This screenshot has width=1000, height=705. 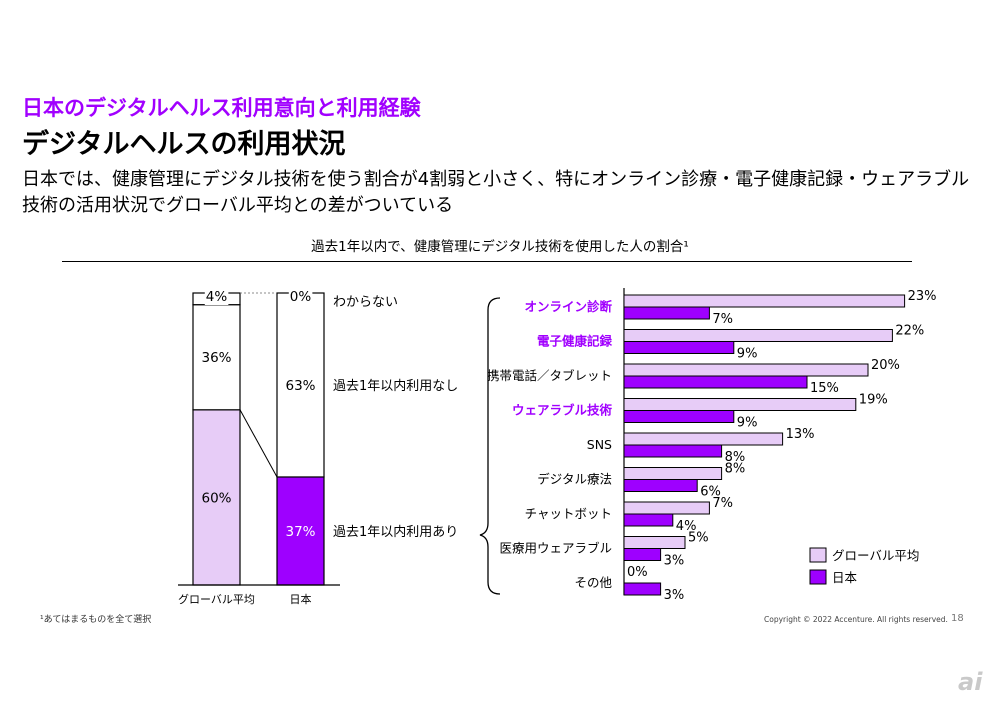 I want to click on global-value-label: 19%, so click(x=873, y=400).